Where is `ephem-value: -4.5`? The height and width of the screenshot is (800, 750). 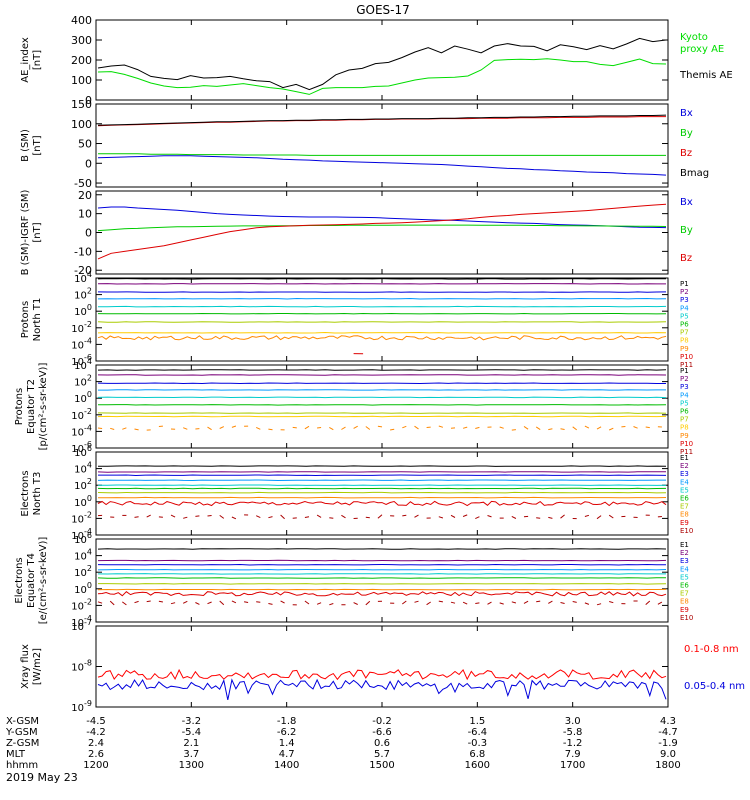 ephem-value: -4.5 is located at coordinates (96, 721).